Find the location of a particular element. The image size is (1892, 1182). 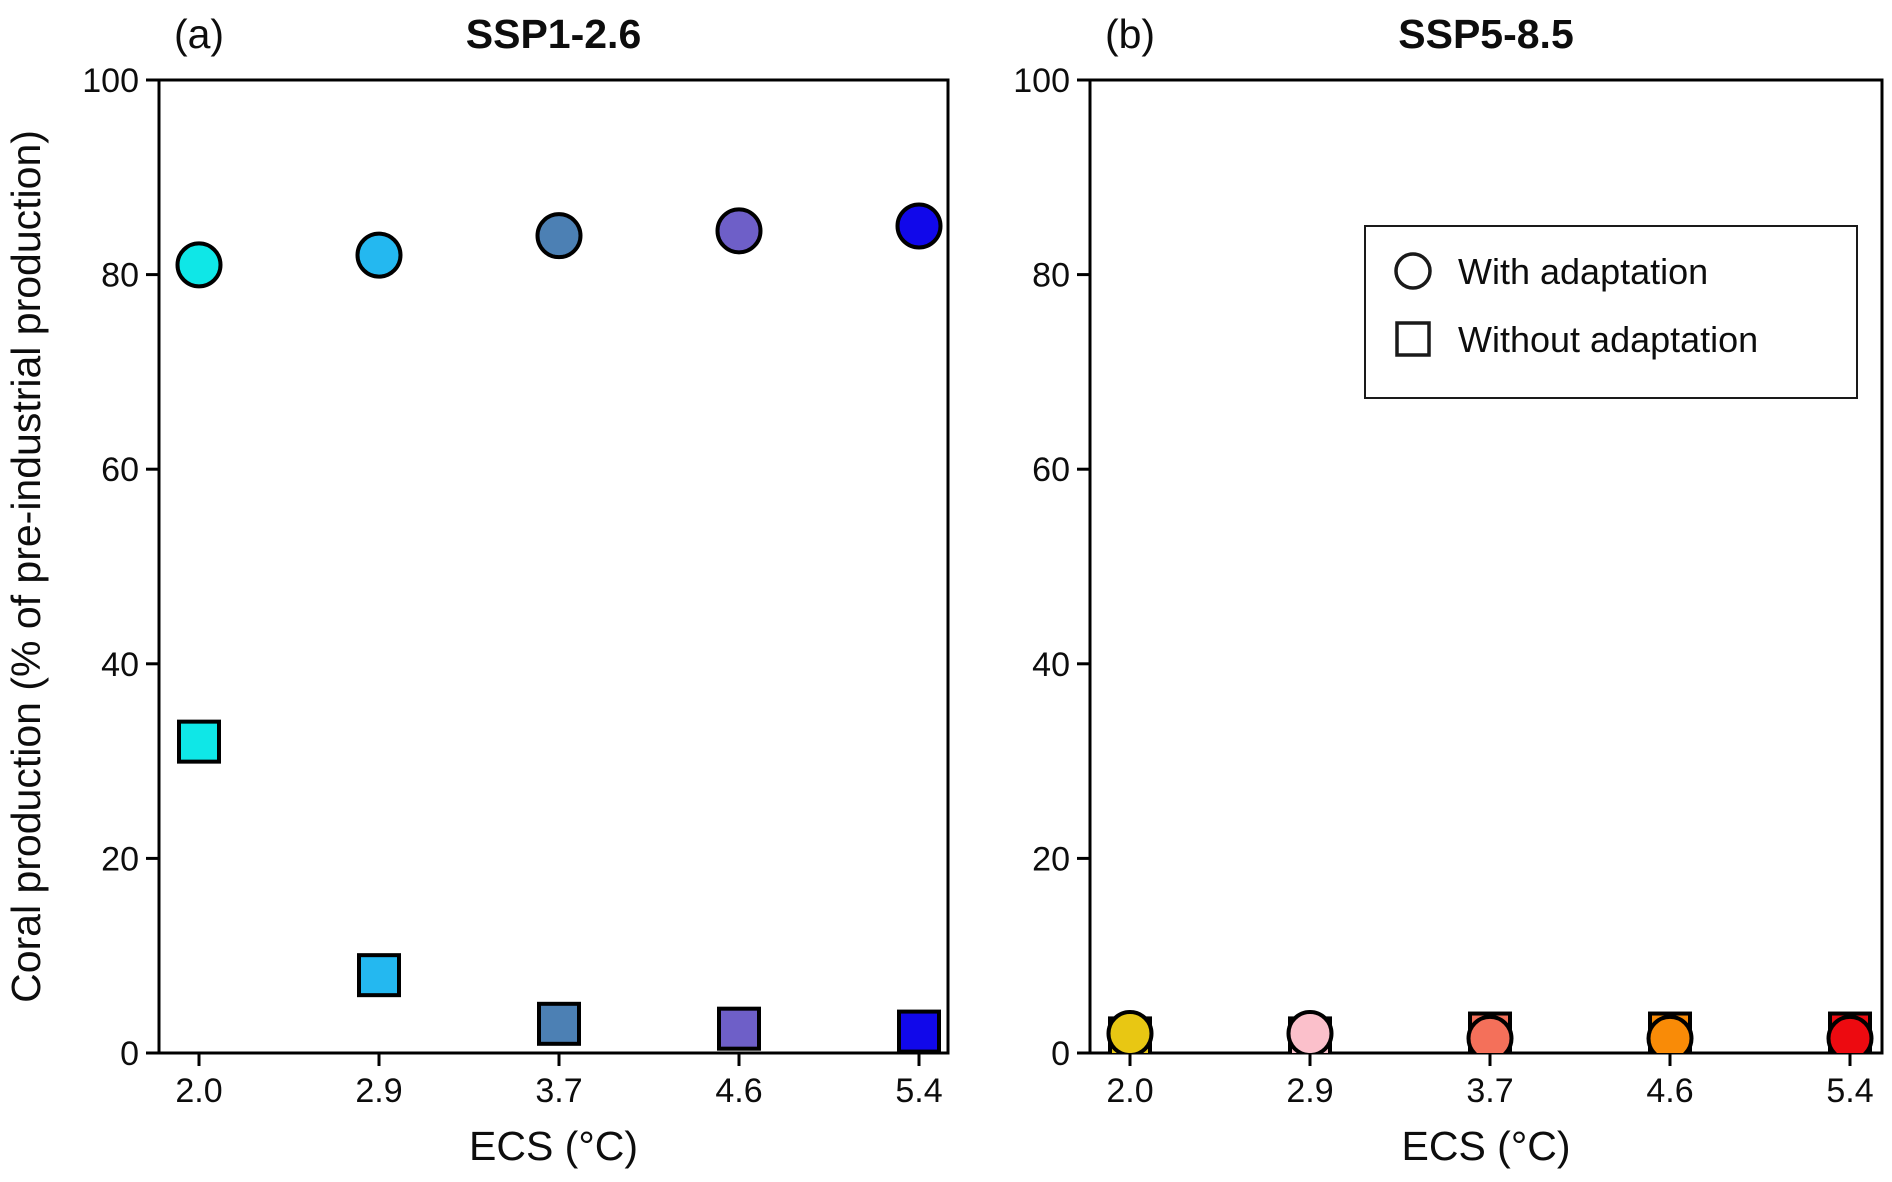

panel-b-x-tick-label: 2.9 is located at coordinates (1309, 1091).